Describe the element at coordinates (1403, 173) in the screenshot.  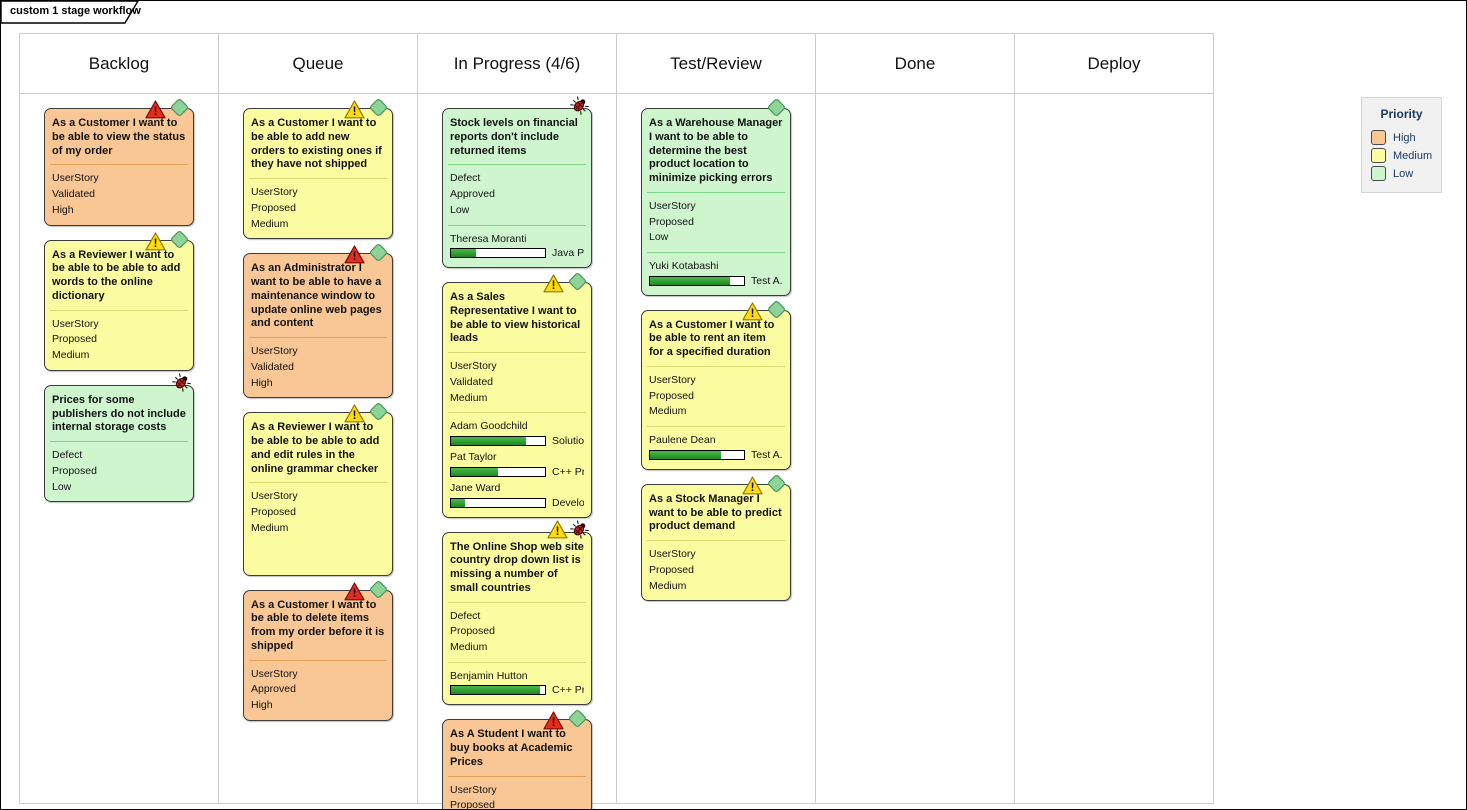
I see `legend-label: Low` at that location.